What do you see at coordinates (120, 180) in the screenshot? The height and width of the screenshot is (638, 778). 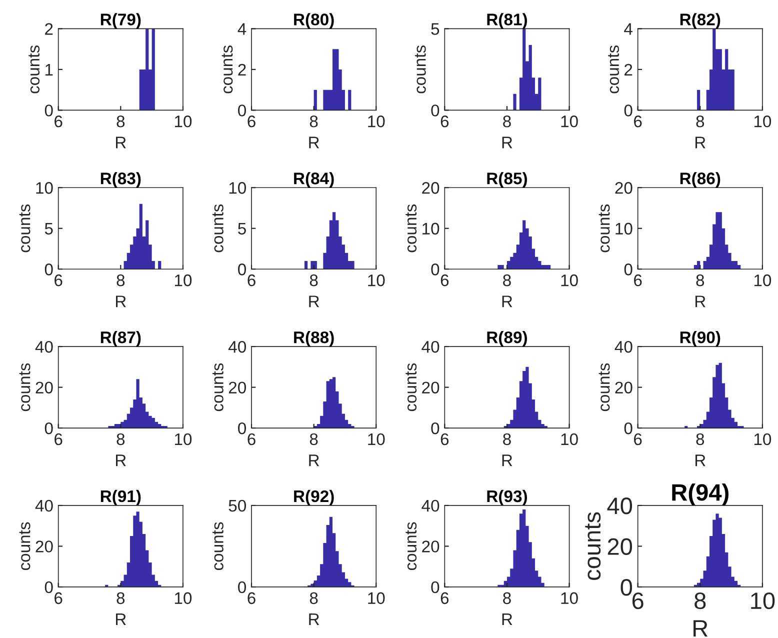 I see `chart-title: R(83)` at bounding box center [120, 180].